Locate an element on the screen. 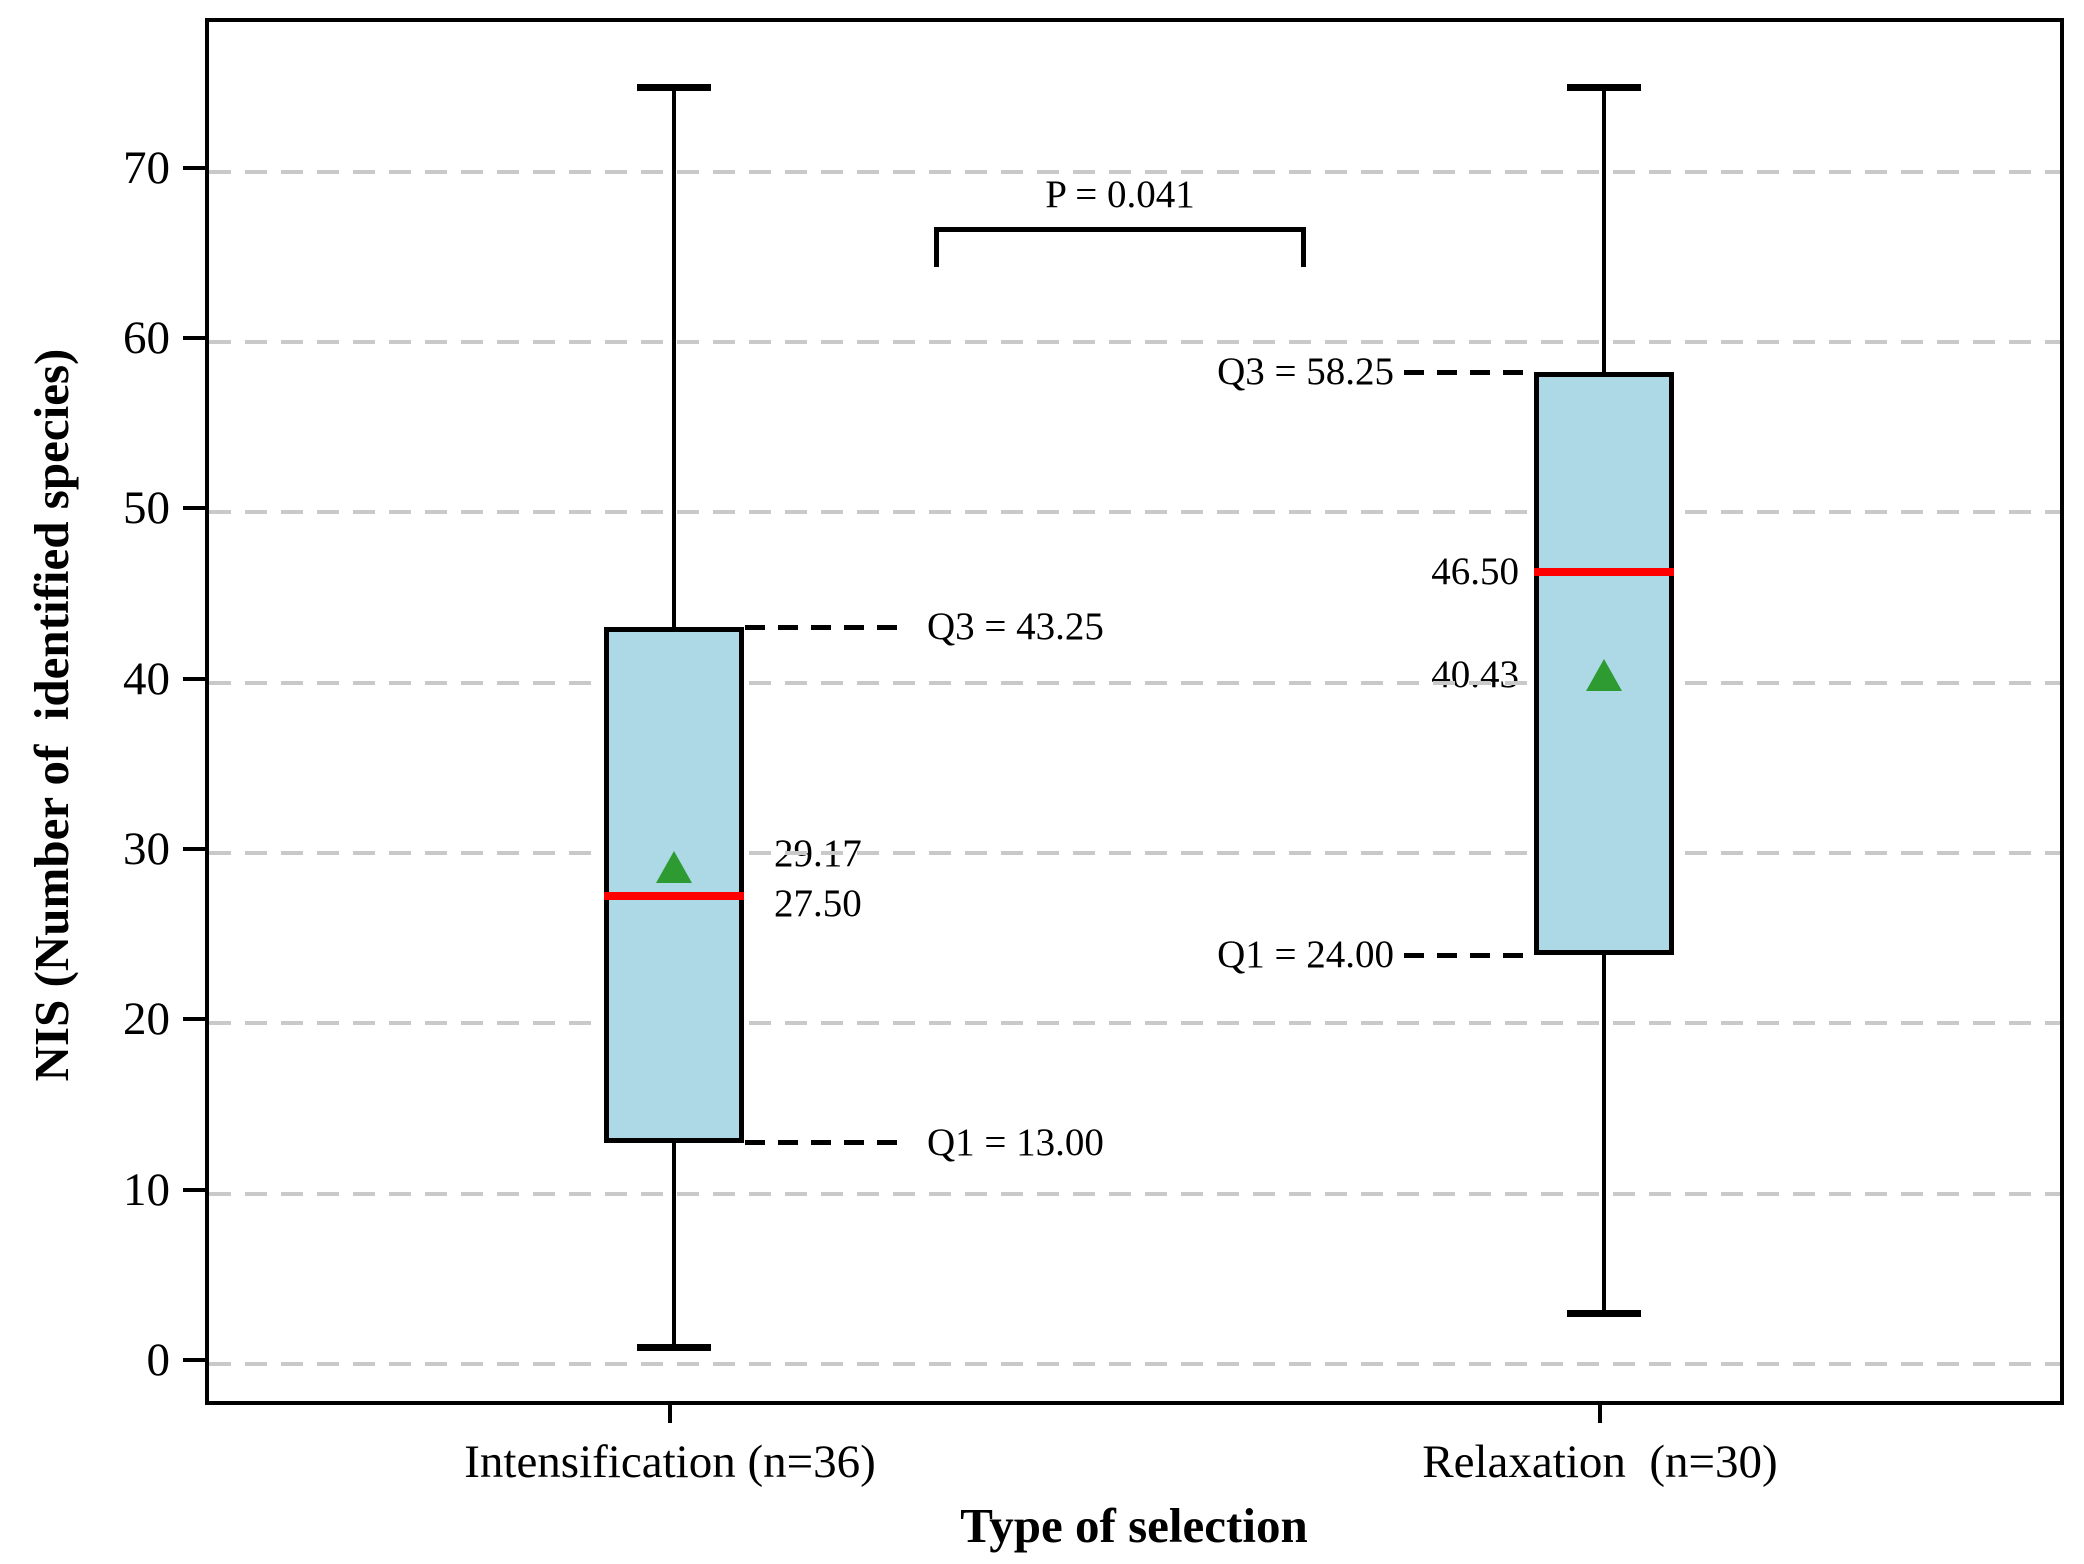  y-tick-label-70: 70 is located at coordinates (146, 168).